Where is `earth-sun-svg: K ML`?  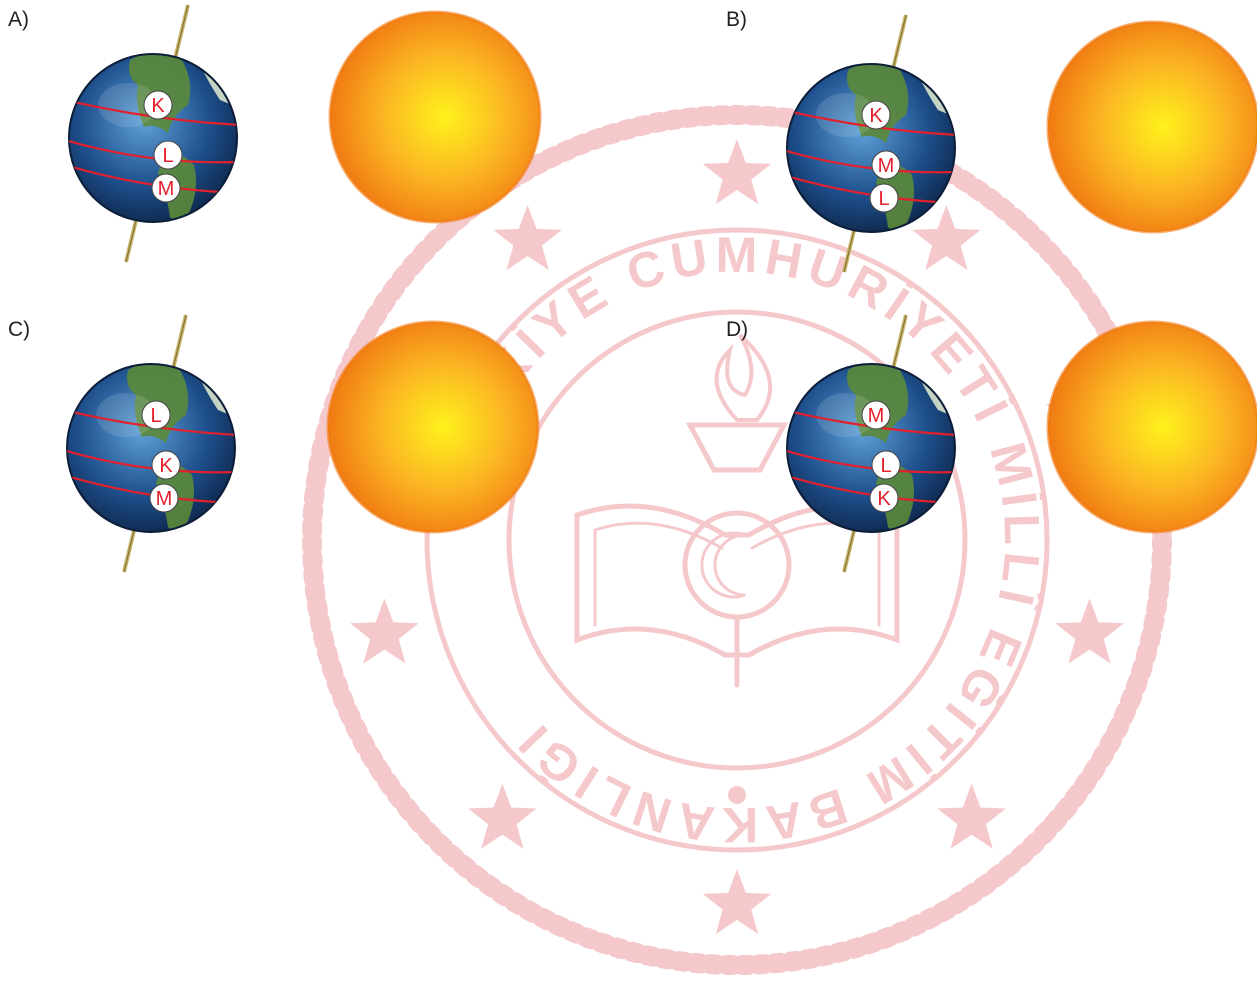 earth-sun-svg: K ML is located at coordinates (1021, 143).